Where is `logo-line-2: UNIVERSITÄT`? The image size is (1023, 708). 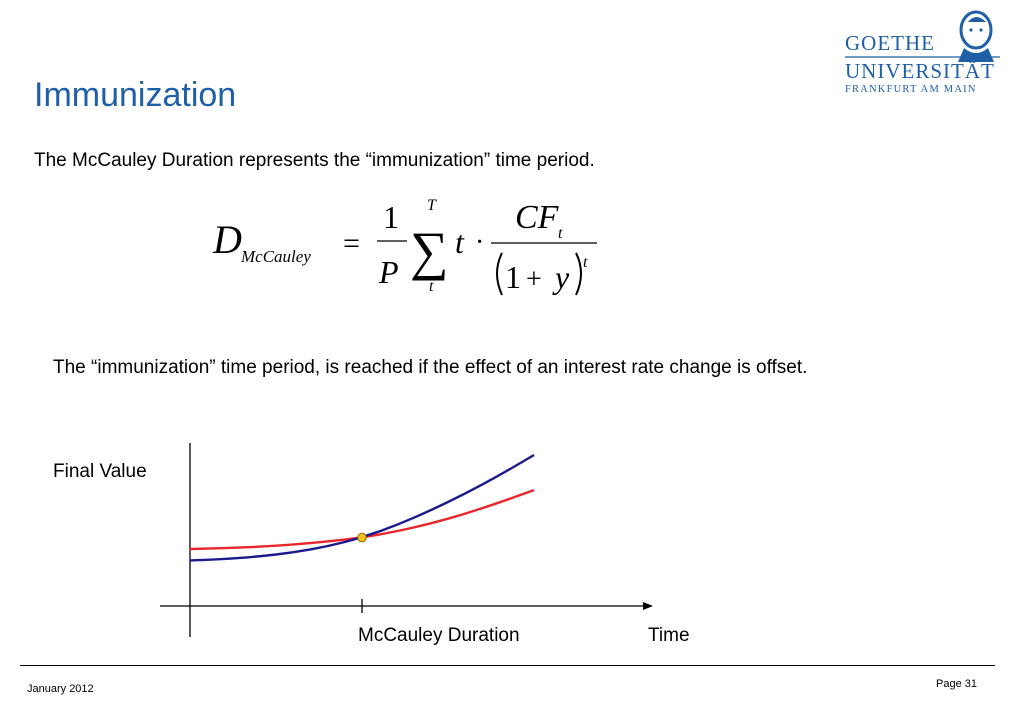 logo-line-2: UNIVERSITÄT is located at coordinates (920, 71).